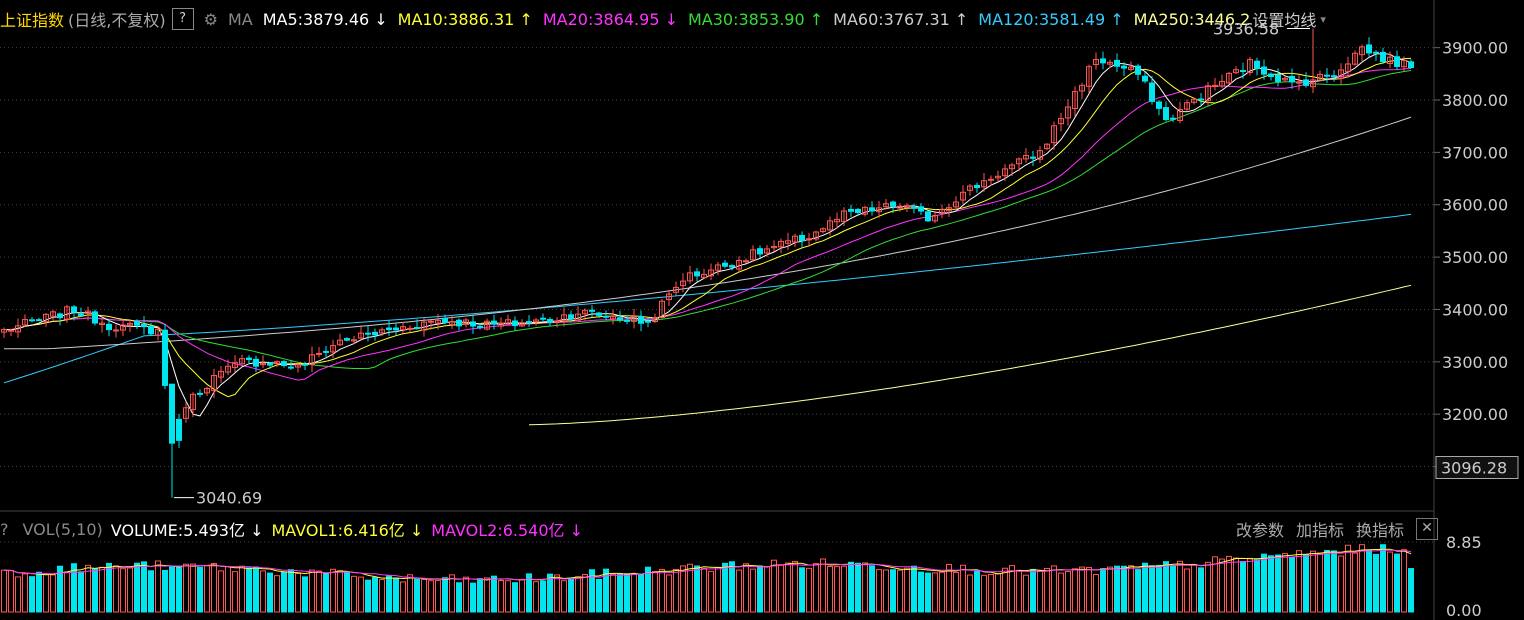 The width and height of the screenshot is (1524, 620). What do you see at coordinates (4, 529) in the screenshot?
I see `vol-menu-button: ?` at bounding box center [4, 529].